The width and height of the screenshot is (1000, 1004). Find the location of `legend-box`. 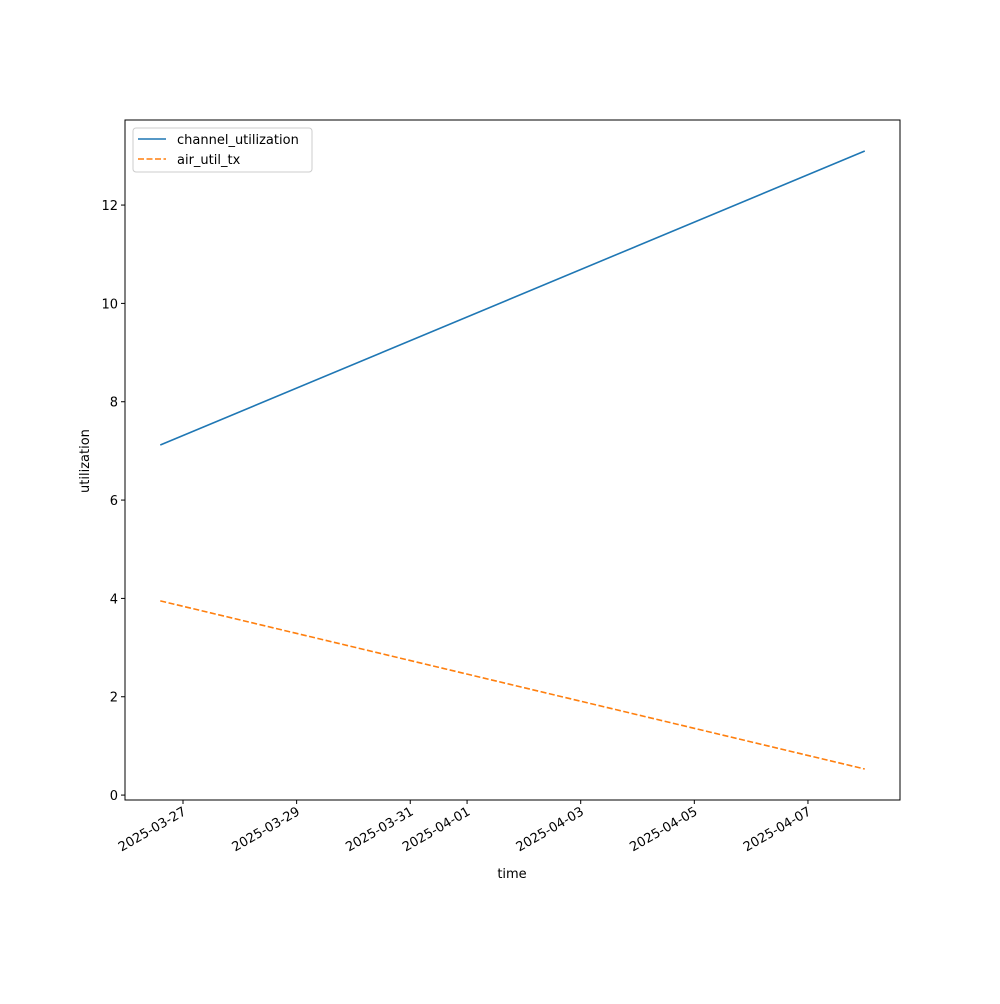

legend-box is located at coordinates (222, 150).